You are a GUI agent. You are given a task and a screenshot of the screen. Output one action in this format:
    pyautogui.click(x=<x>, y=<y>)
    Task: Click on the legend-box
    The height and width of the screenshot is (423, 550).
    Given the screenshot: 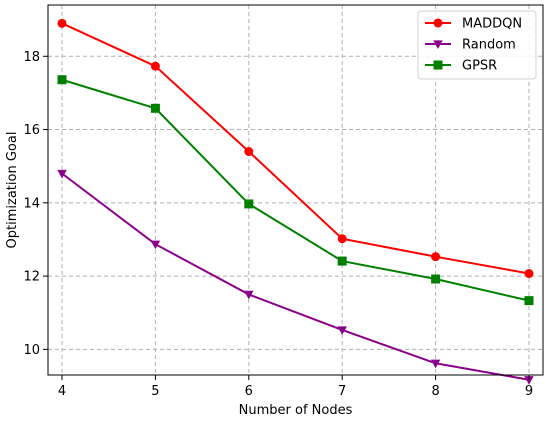 What is the action you would take?
    pyautogui.click(x=477, y=45)
    